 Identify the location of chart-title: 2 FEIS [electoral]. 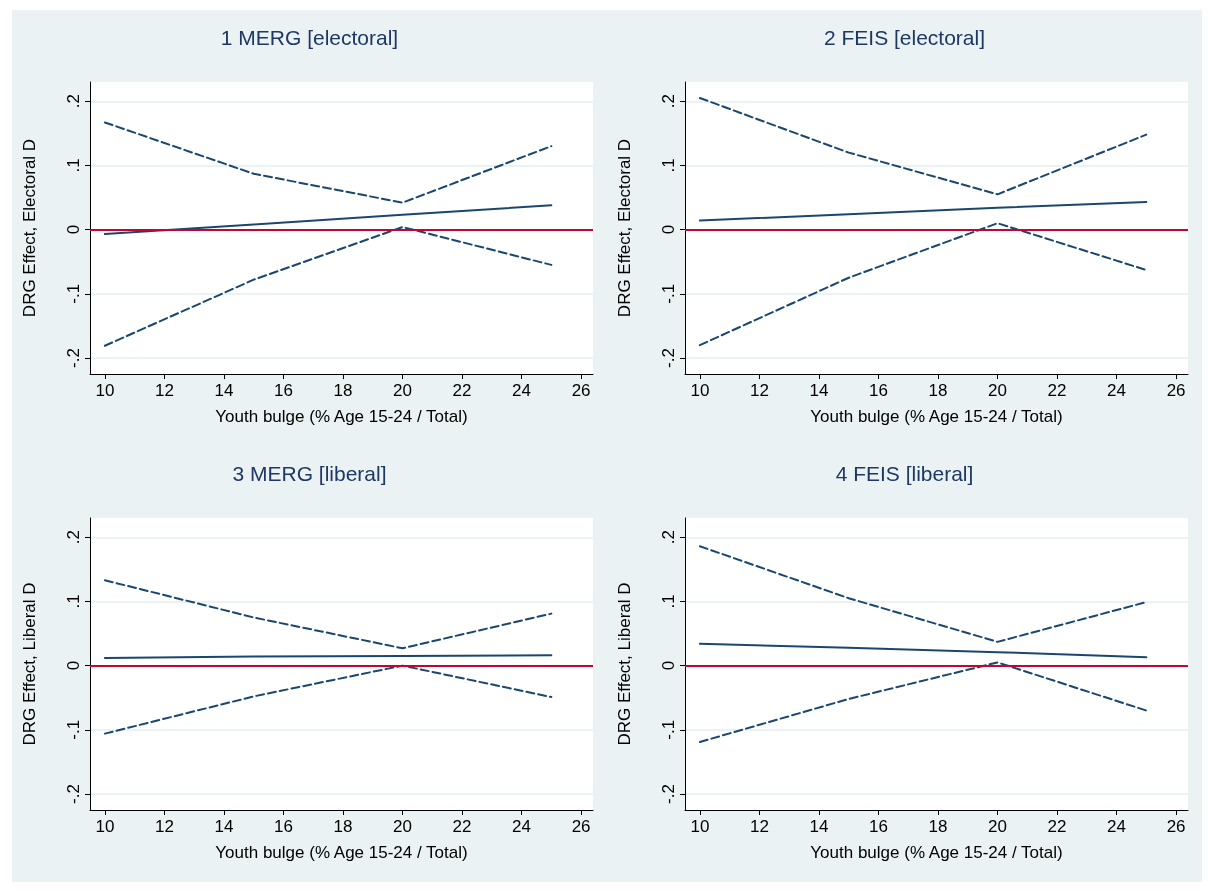
(904, 37).